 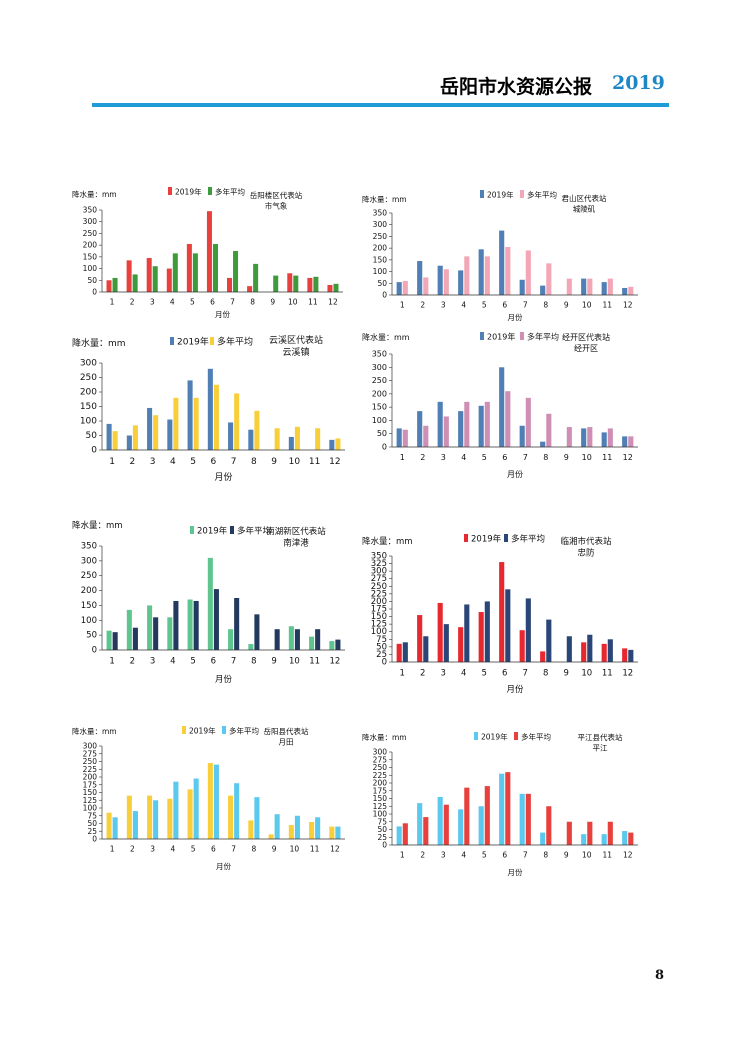 What do you see at coordinates (584, 209) in the screenshot?
I see `station-site: 城陵矶` at bounding box center [584, 209].